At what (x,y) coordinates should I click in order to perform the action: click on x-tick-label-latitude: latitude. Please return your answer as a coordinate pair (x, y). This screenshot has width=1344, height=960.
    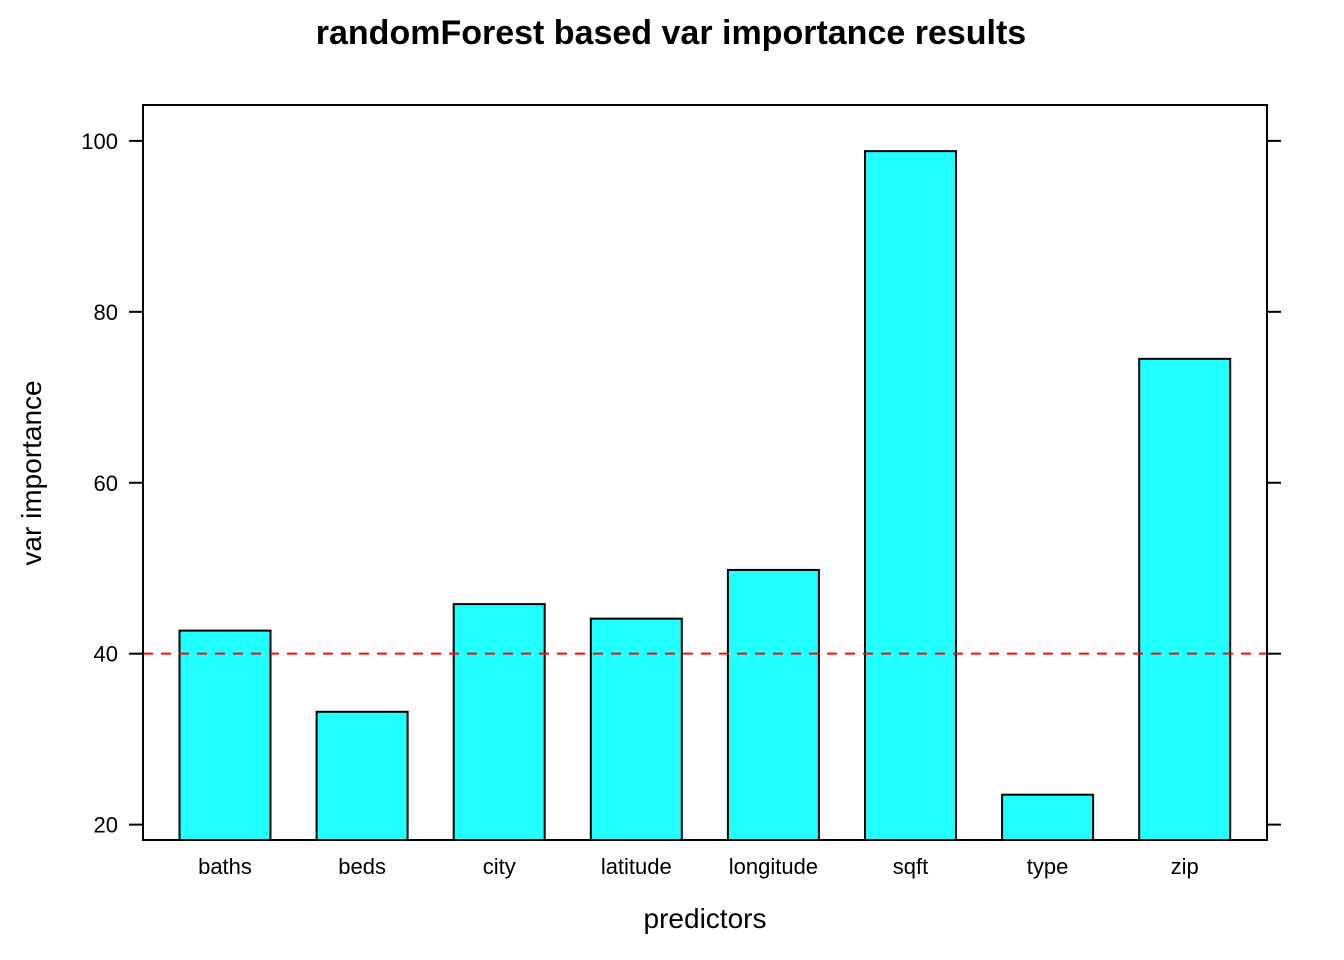
    Looking at the image, I should click on (636, 866).